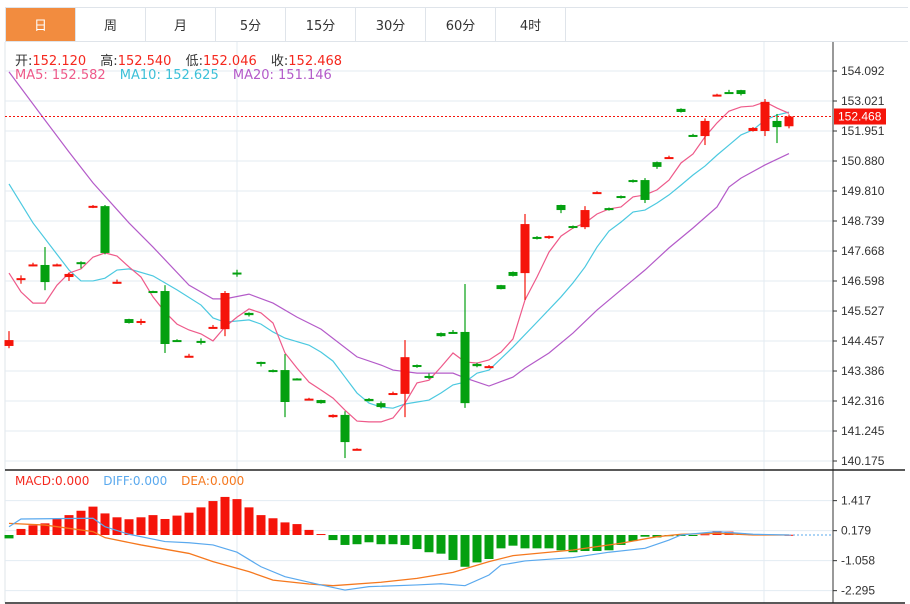 This screenshot has width=910, height=604. What do you see at coordinates (856, 501) in the screenshot?
I see `macd-tick-label: 1.417` at bounding box center [856, 501].